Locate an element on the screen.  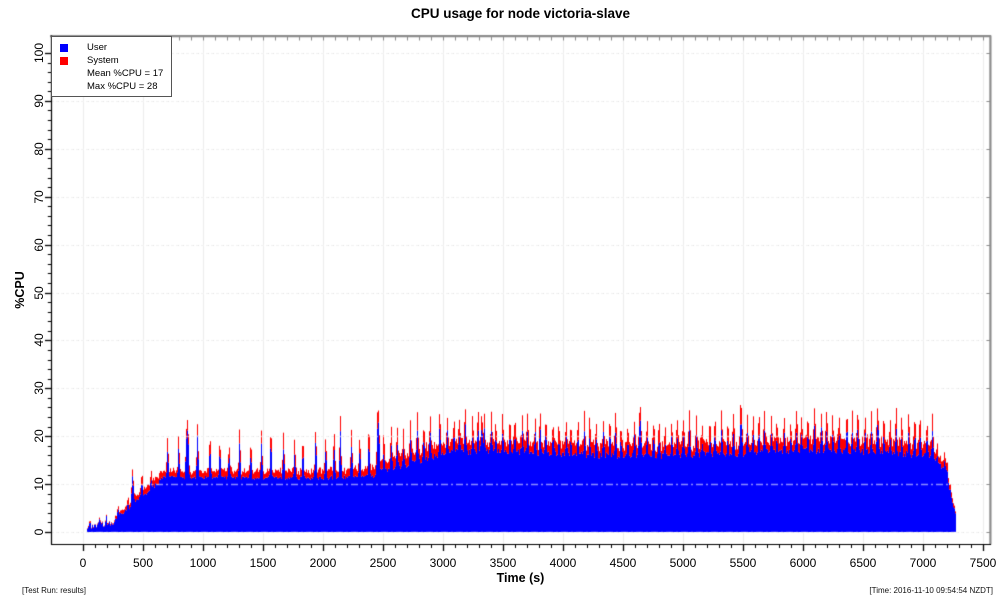
y-tick-label: 20 is located at coordinates (39, 436).